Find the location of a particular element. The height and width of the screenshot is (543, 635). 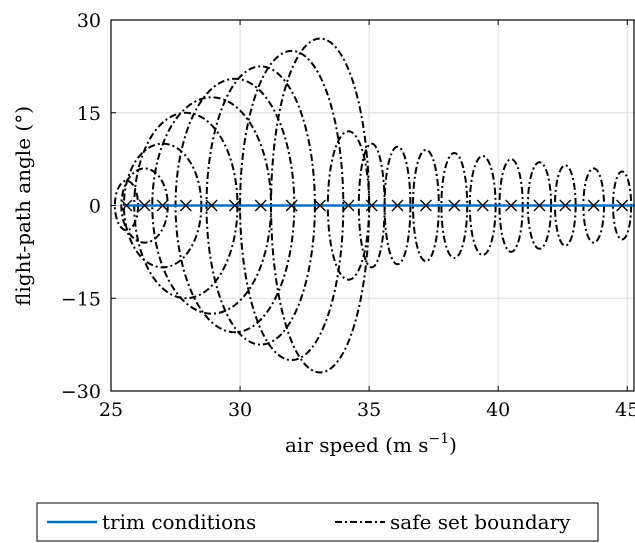

y-axis-title: flight-path angle (°) is located at coordinates (23, 206).